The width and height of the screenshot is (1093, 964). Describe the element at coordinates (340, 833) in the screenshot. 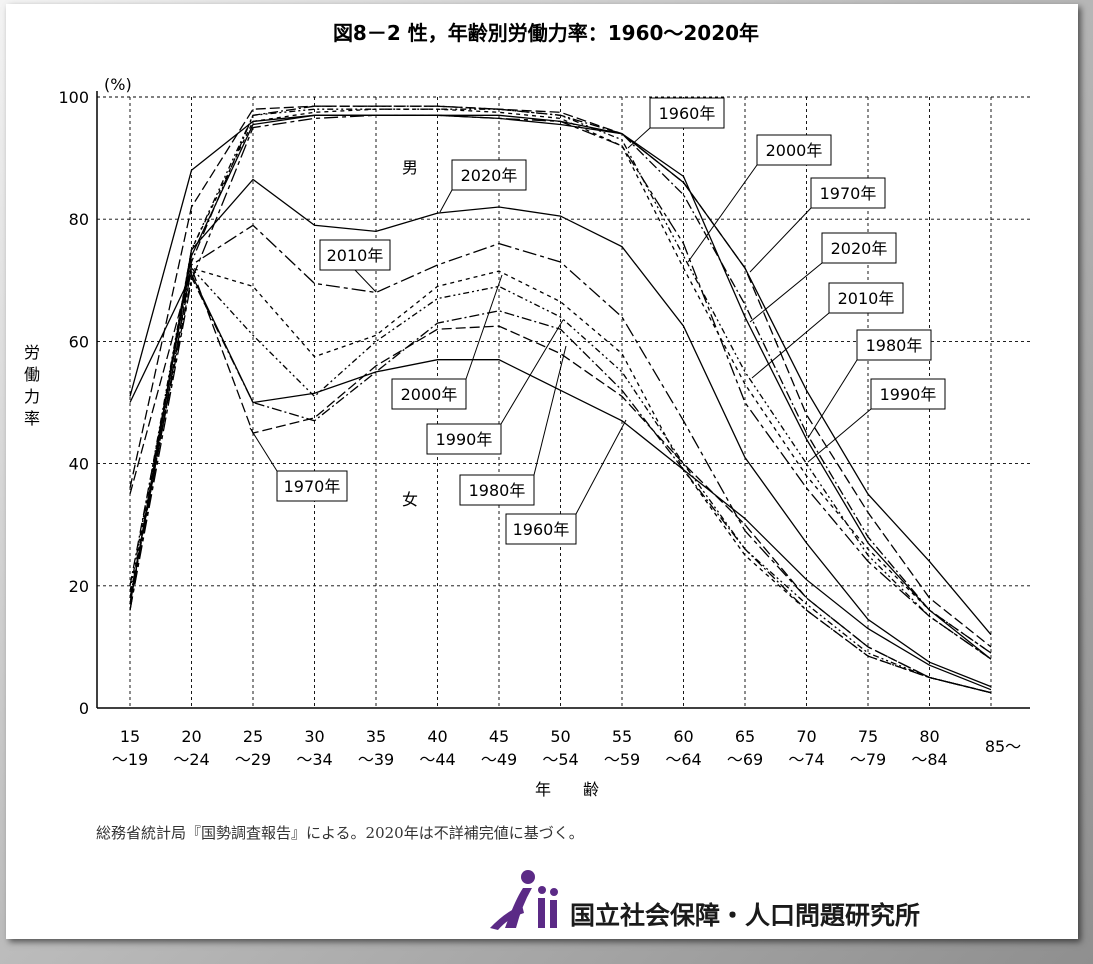

I see `source-note: 総務省統計局『国勢調査報告』による。2020年は不詳補完値に基づく。` at that location.